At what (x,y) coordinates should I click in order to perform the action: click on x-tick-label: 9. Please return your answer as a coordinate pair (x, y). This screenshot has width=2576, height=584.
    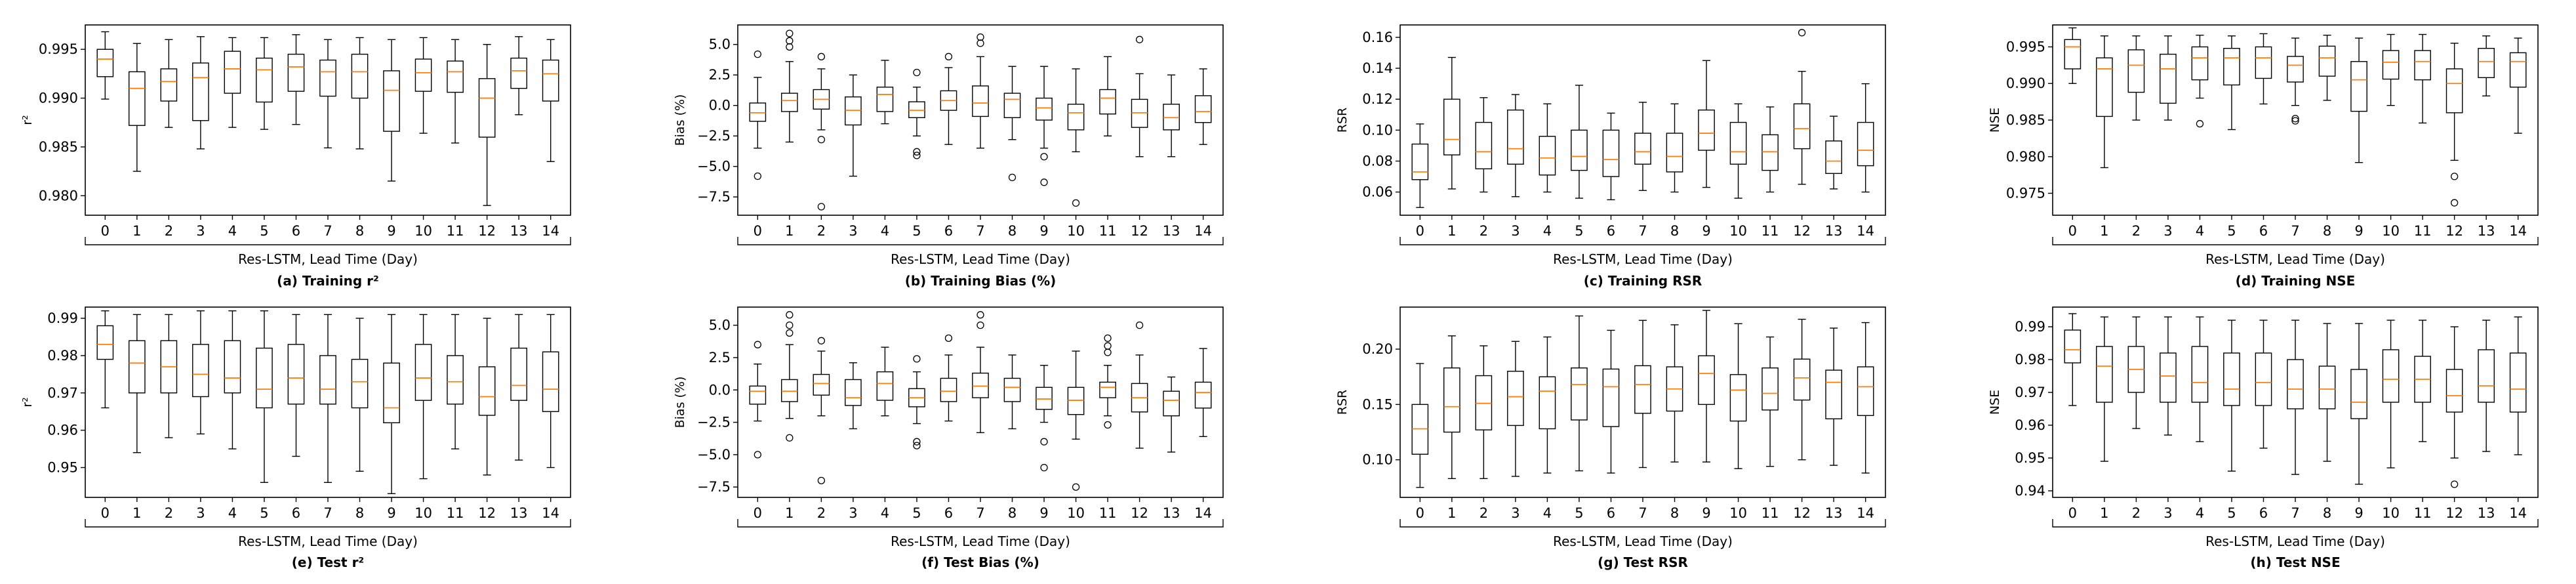
    Looking at the image, I should click on (1706, 231).